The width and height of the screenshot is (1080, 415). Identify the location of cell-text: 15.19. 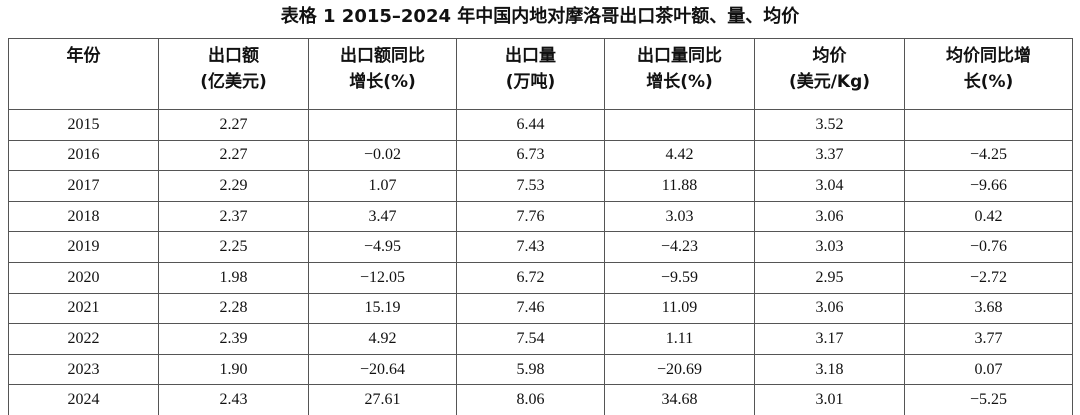
(382, 308).